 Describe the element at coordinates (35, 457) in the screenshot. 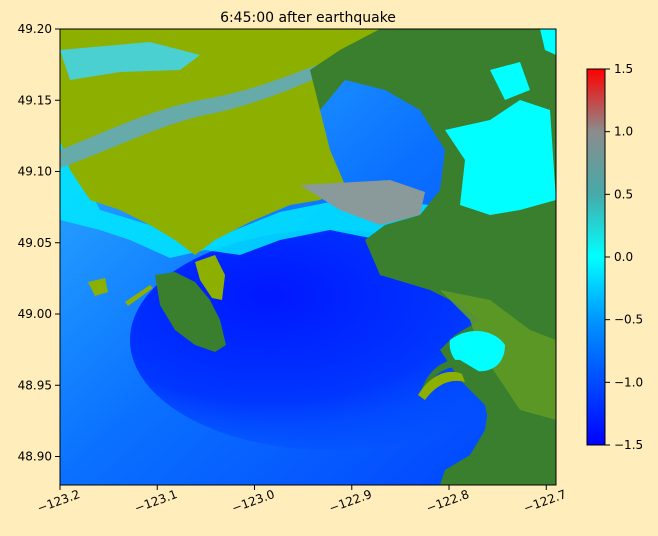

I see `y-tick-label: 48.90` at that location.